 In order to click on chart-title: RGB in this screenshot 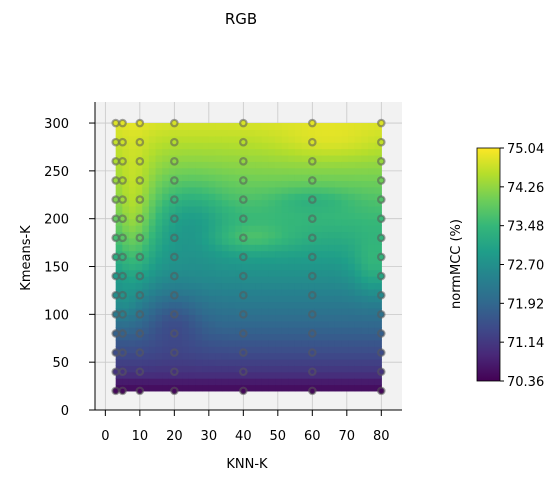, I will do `click(241, 19)`.